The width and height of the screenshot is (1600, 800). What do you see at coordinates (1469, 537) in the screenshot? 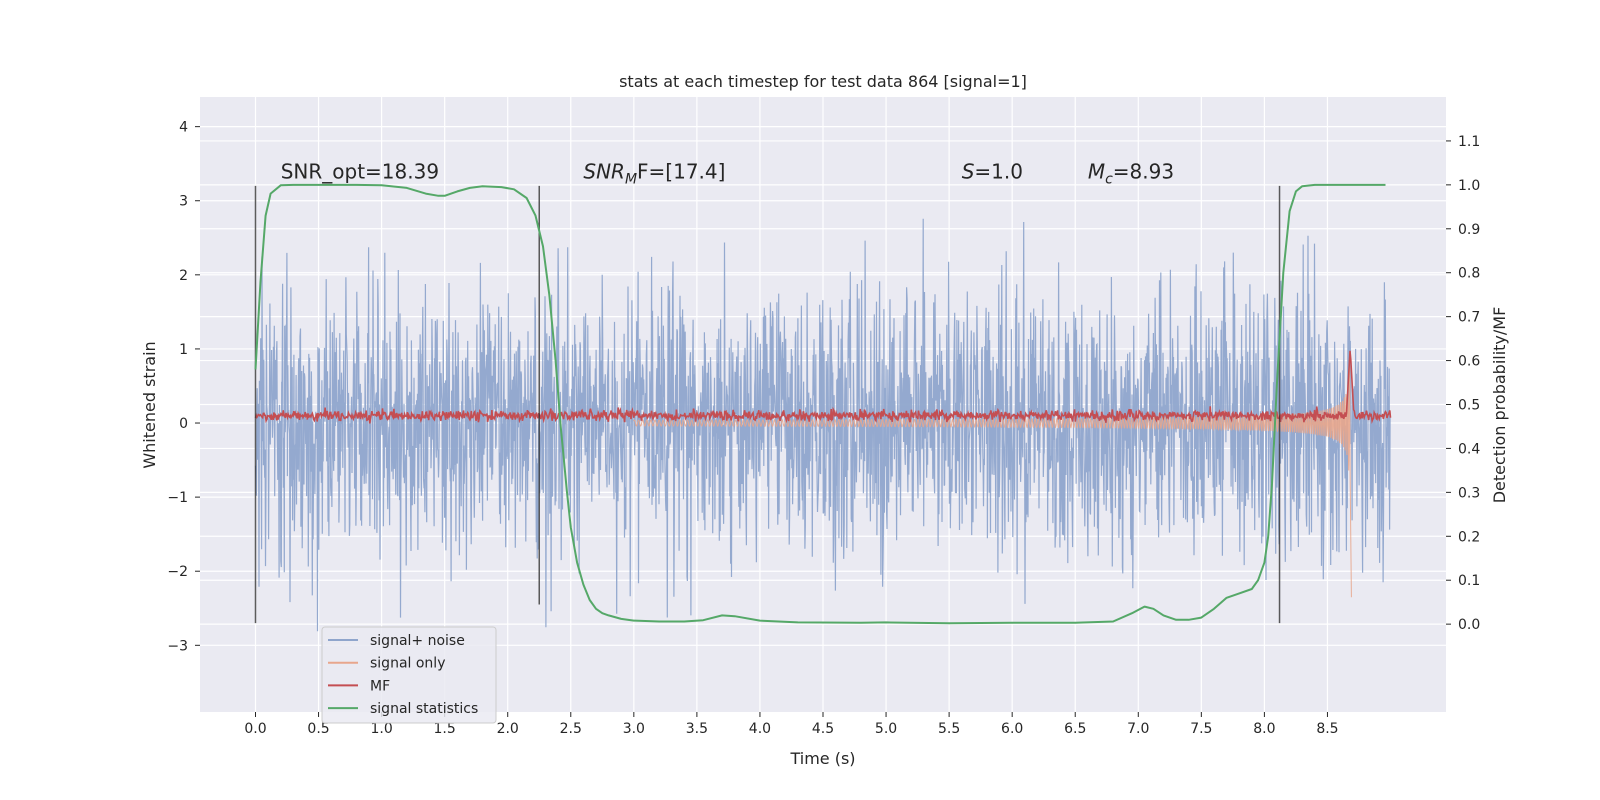
I see `y-right-tick-label: 0.2` at bounding box center [1469, 537].